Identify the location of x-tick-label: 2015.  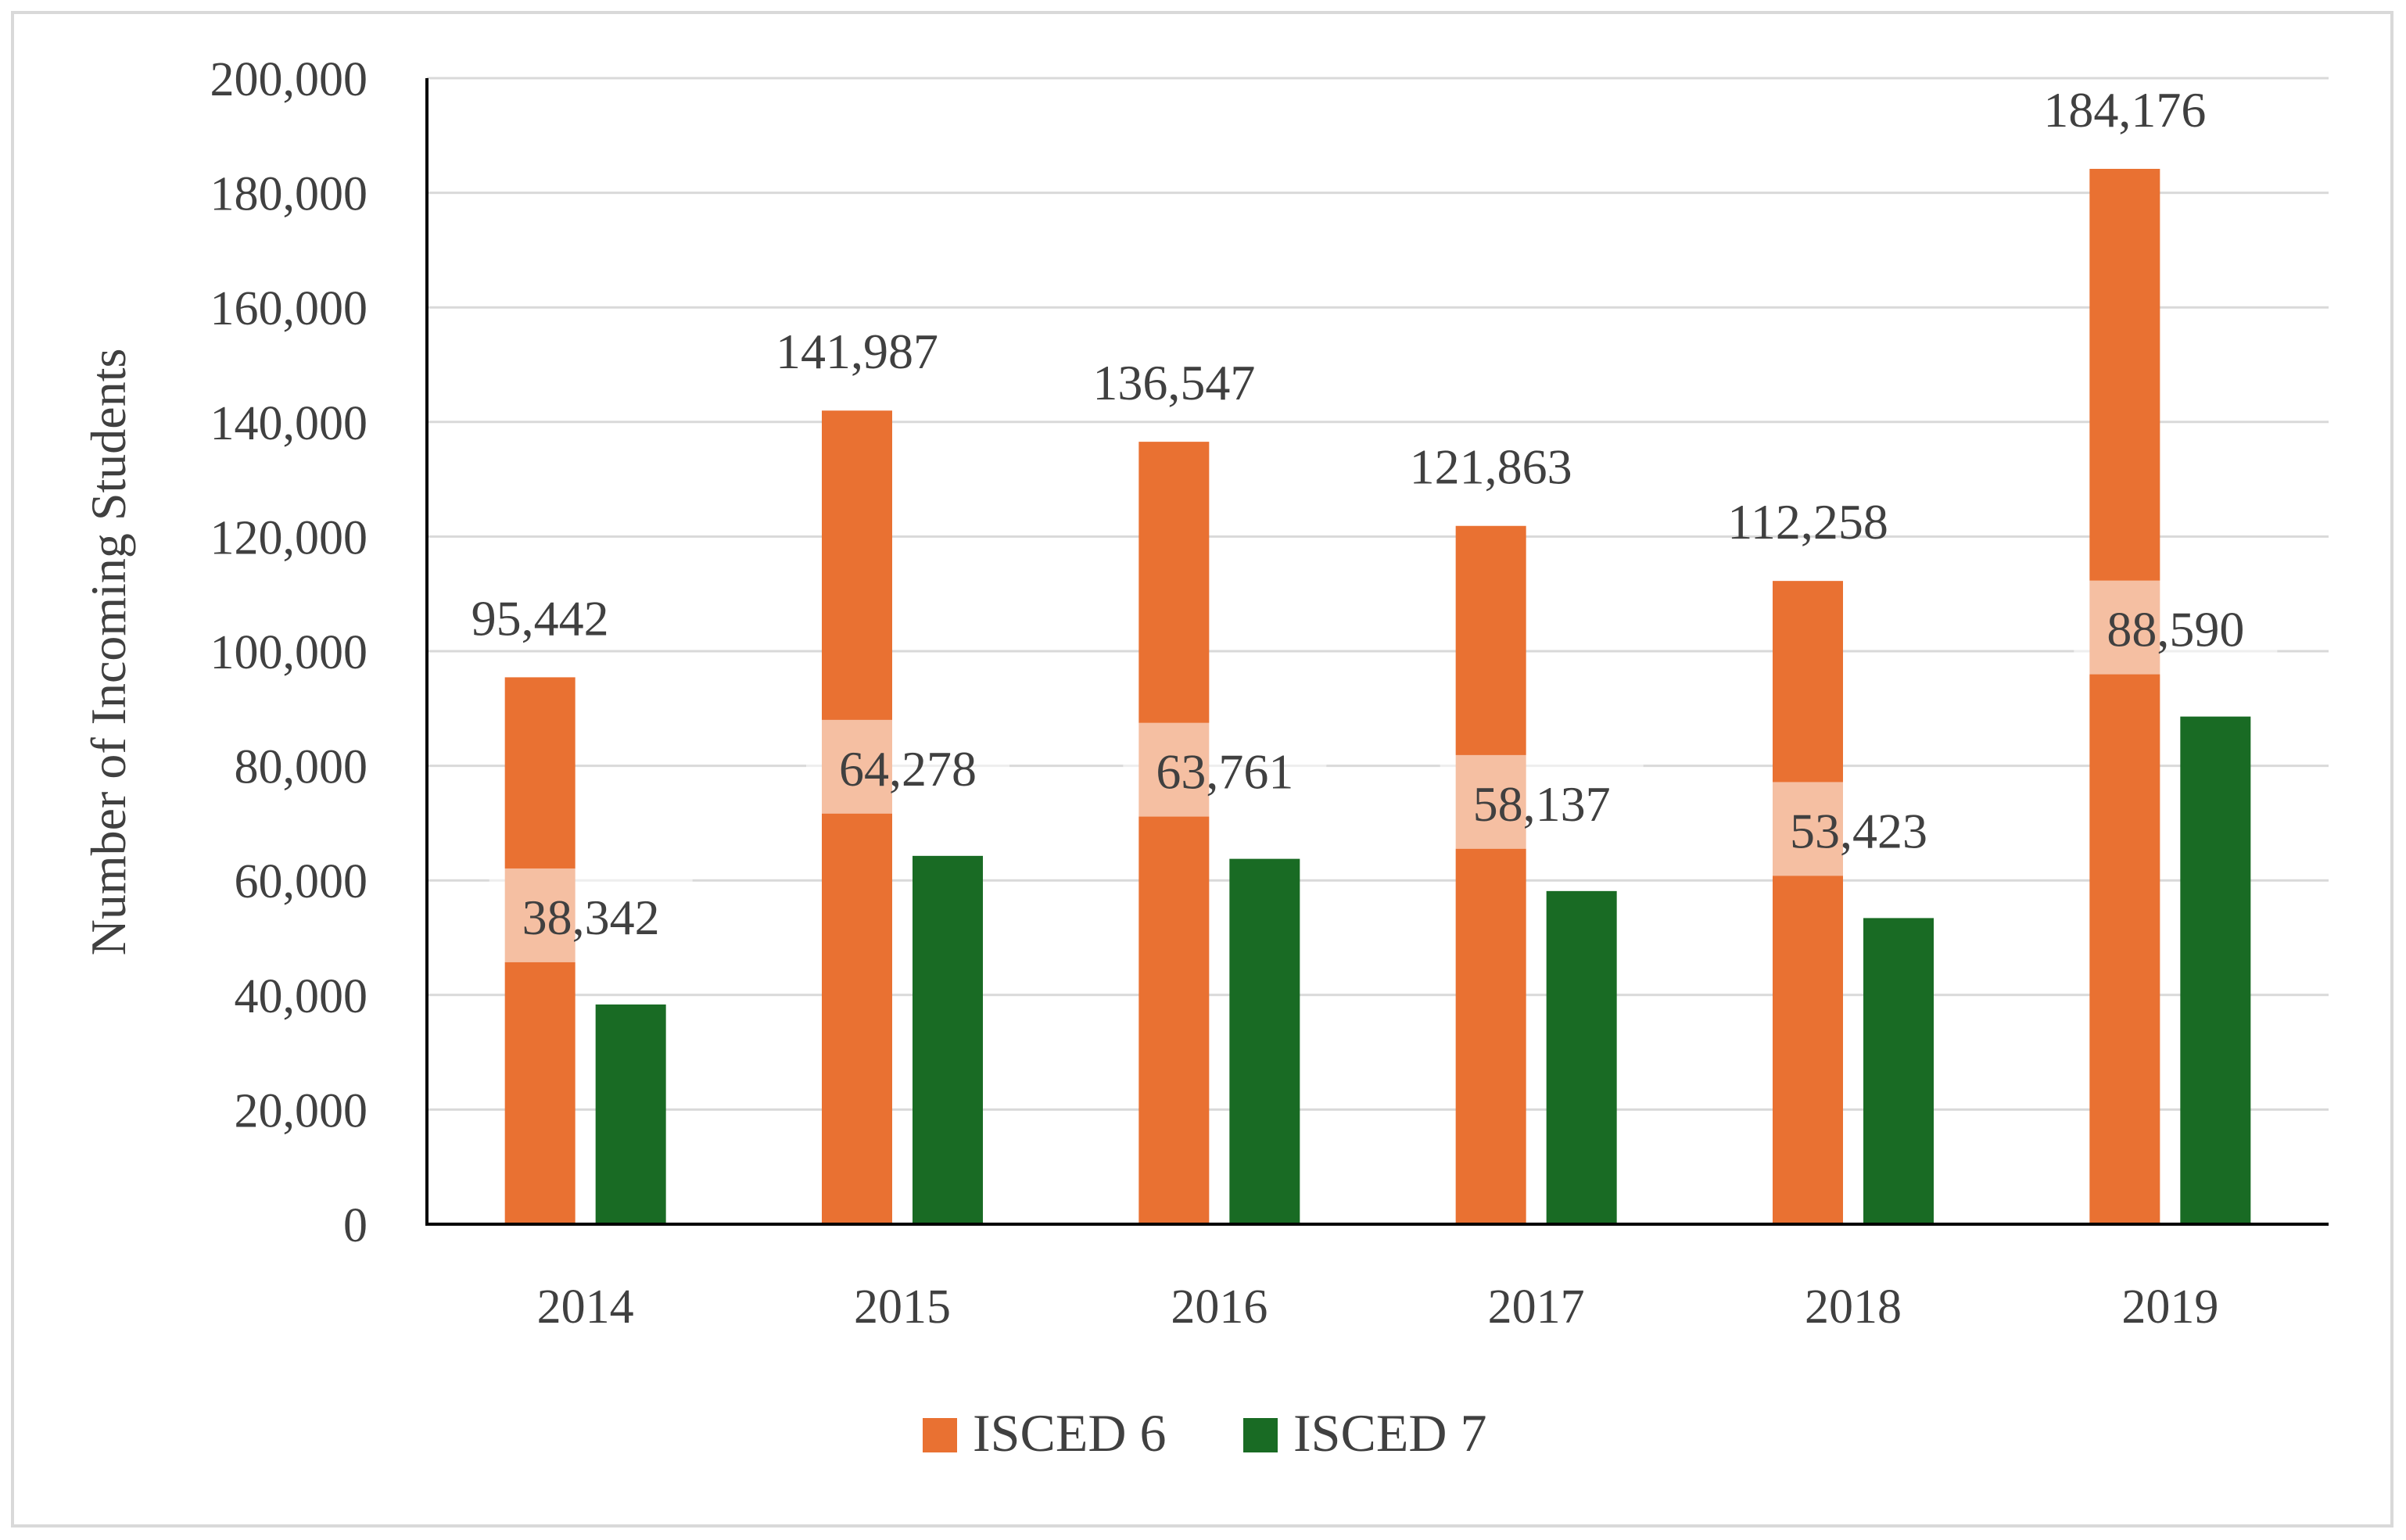
(903, 1307).